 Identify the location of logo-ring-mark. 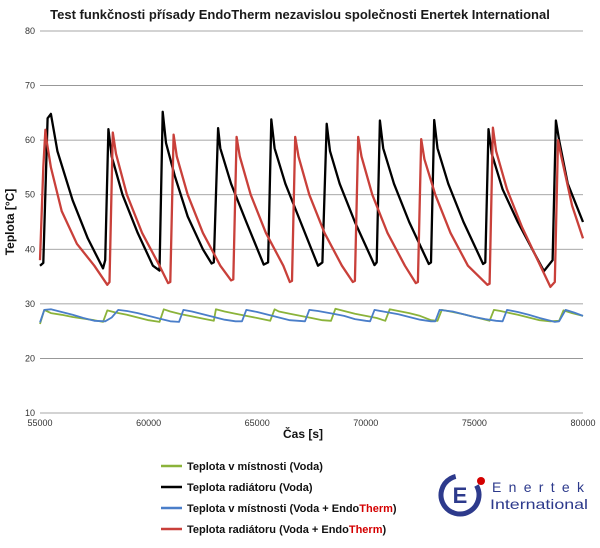
(460, 495).